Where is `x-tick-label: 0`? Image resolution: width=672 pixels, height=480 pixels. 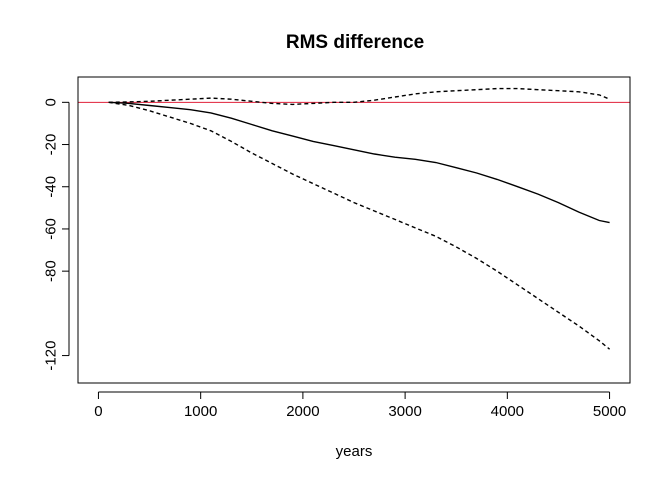 x-tick-label: 0 is located at coordinates (98, 411).